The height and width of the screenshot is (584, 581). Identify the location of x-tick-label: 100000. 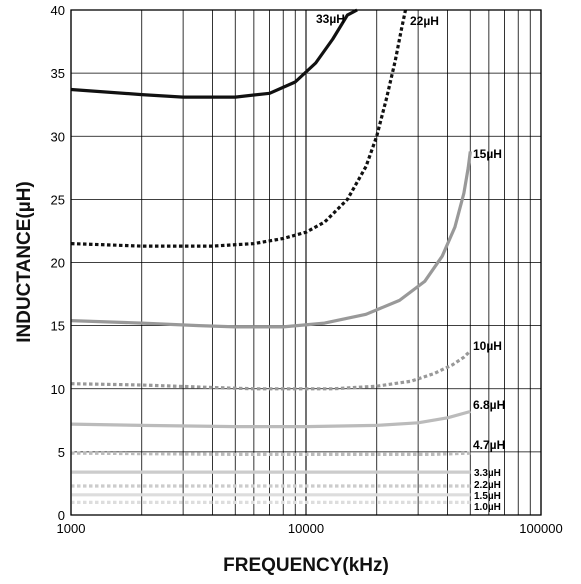
(540, 528).